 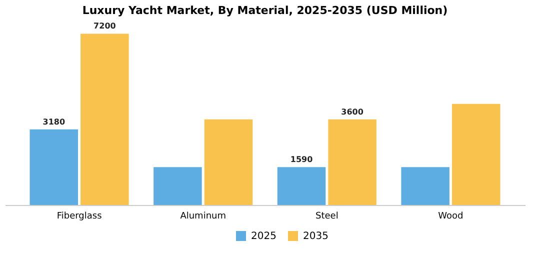 What do you see at coordinates (326, 217) in the screenshot?
I see `x-tick-label: Steel` at bounding box center [326, 217].